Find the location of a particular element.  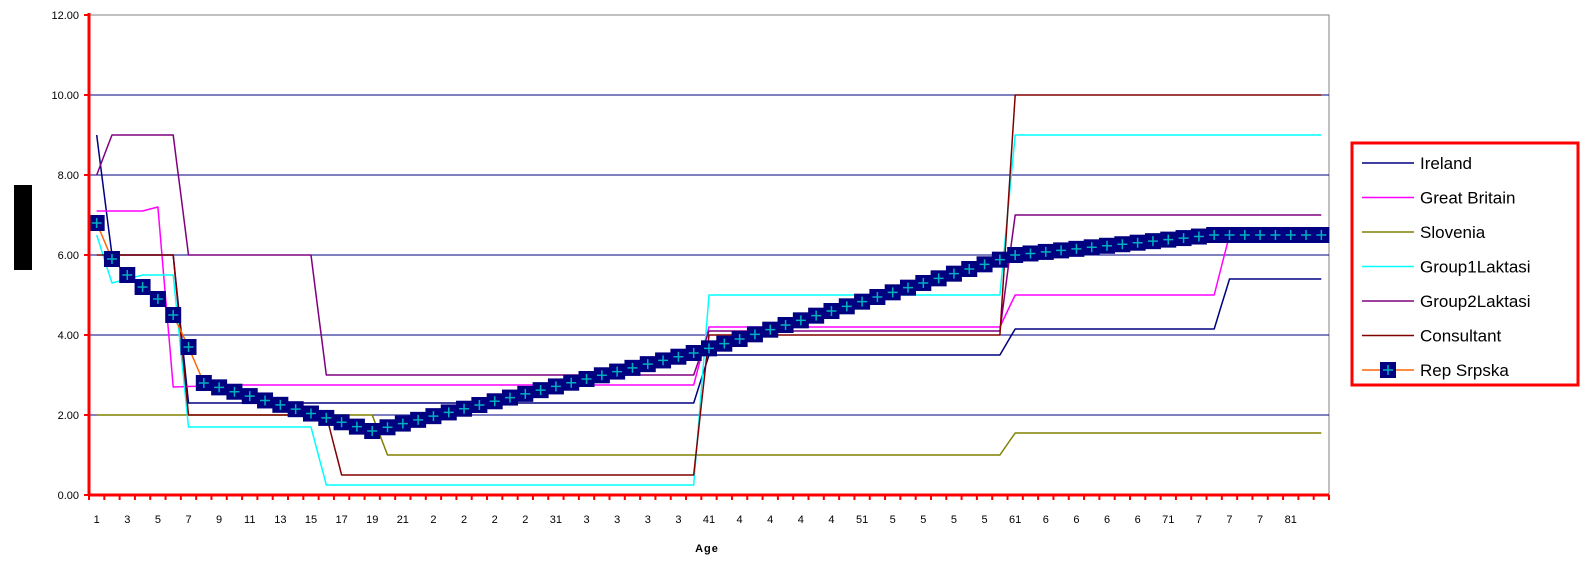

x-axis-title: Age is located at coordinates (707, 549).